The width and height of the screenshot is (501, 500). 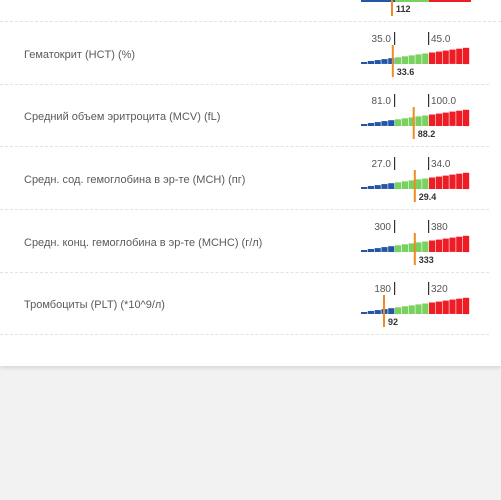 What do you see at coordinates (80, 55) in the screenshot?
I see `result-label: Гематокрит (HCT) (%)` at bounding box center [80, 55].